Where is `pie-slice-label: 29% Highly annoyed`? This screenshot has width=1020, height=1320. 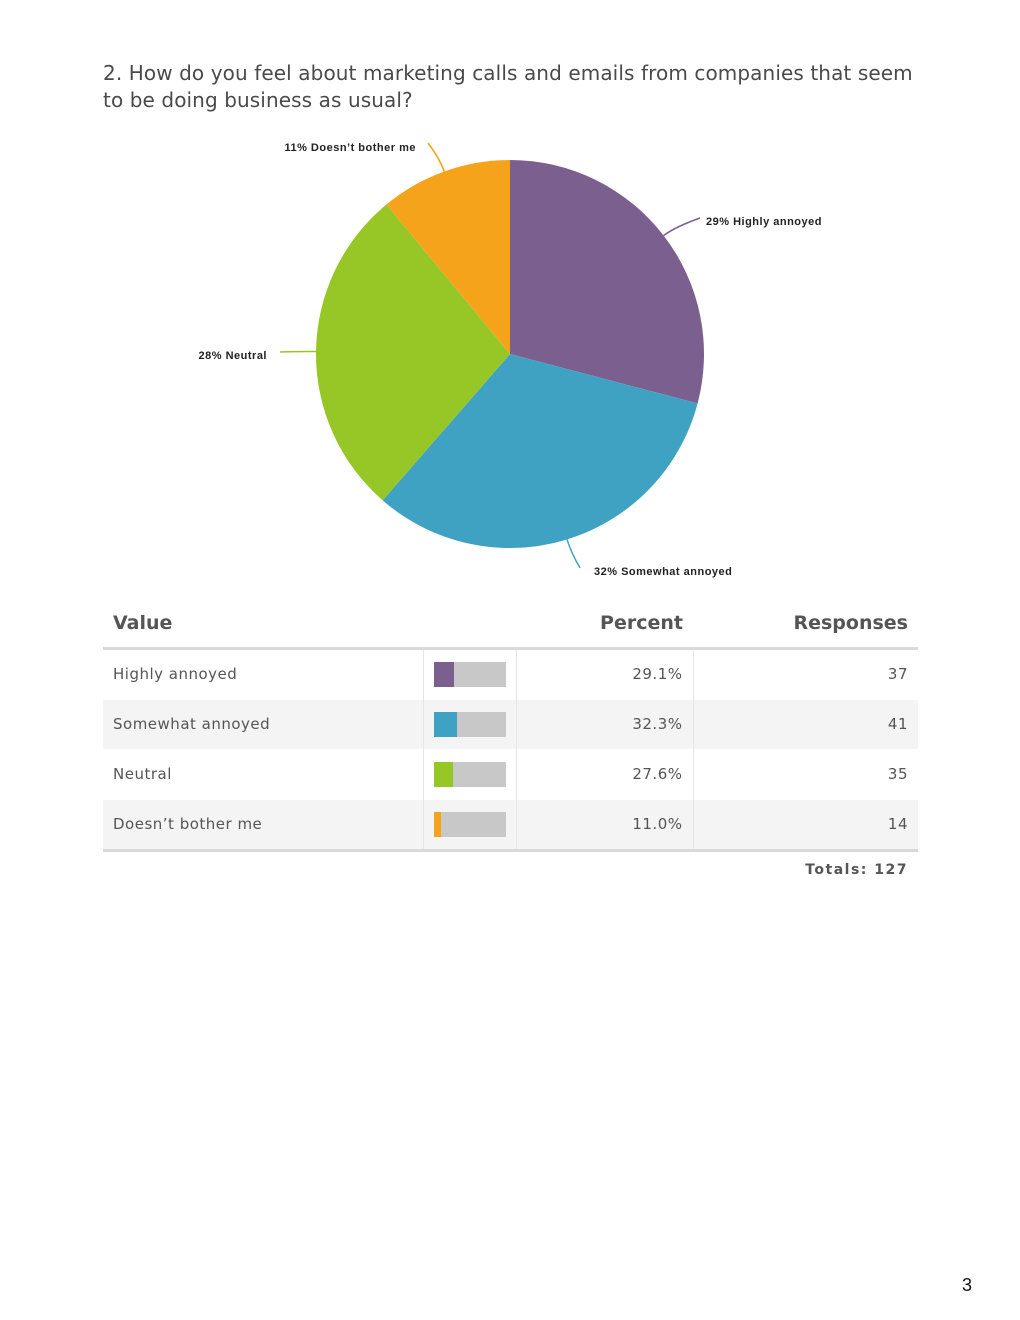
pie-slice-label: 29% Highly annoyed is located at coordinates (764, 222).